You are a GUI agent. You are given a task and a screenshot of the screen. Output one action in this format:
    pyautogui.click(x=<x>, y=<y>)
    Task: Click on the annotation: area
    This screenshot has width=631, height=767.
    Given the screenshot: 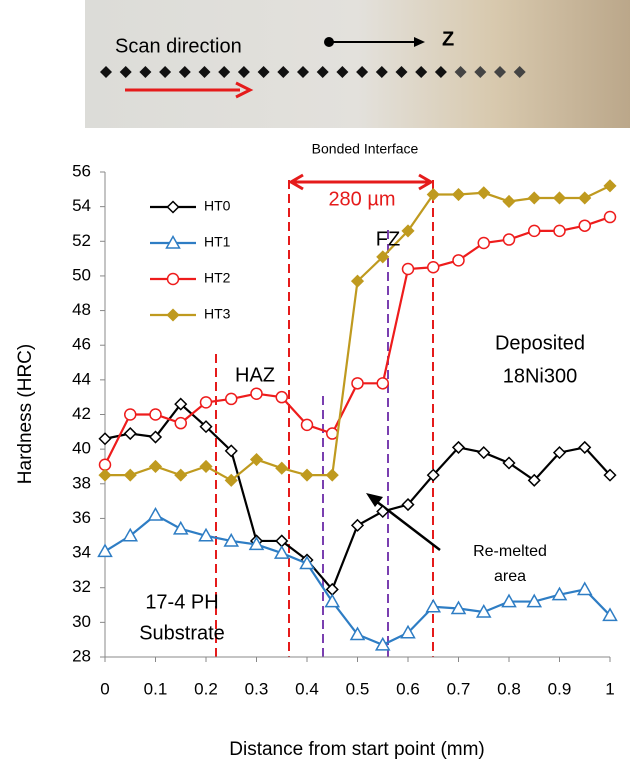 What is the action you would take?
    pyautogui.click(x=510, y=576)
    